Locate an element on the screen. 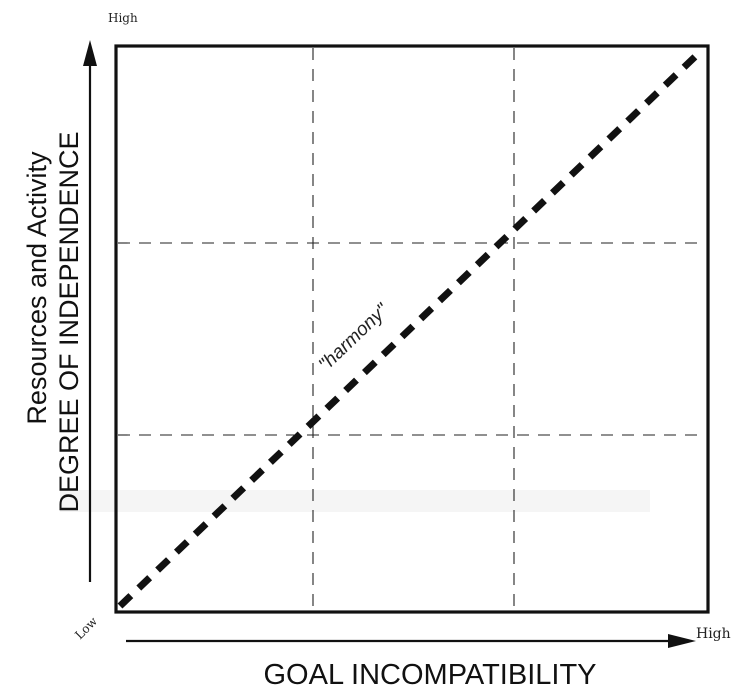  x-high-label: High is located at coordinates (713, 634).